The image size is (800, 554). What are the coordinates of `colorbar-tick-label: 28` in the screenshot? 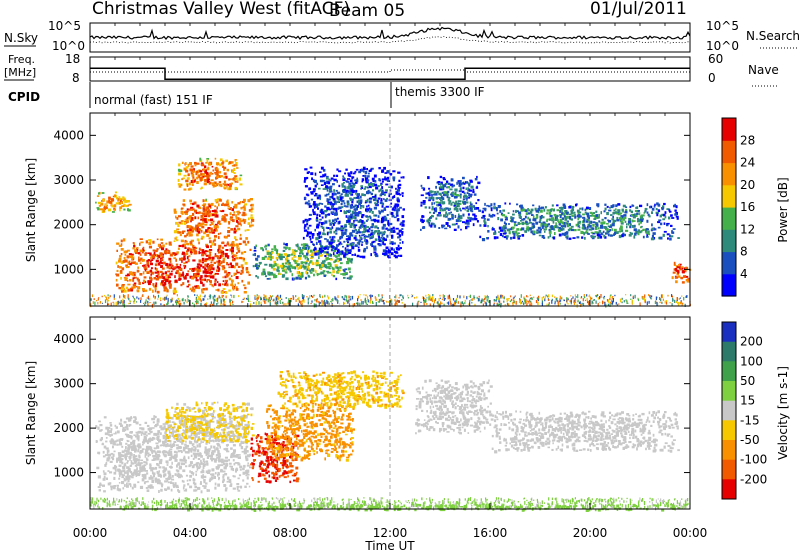 It's located at (747, 140).